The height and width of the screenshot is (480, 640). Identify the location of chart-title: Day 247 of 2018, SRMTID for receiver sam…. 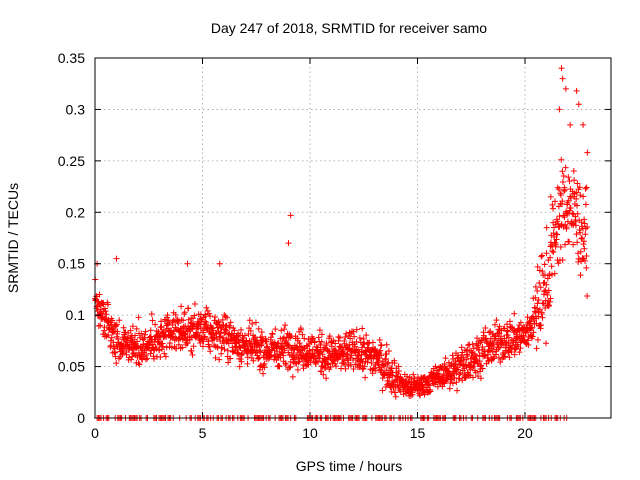
(349, 28).